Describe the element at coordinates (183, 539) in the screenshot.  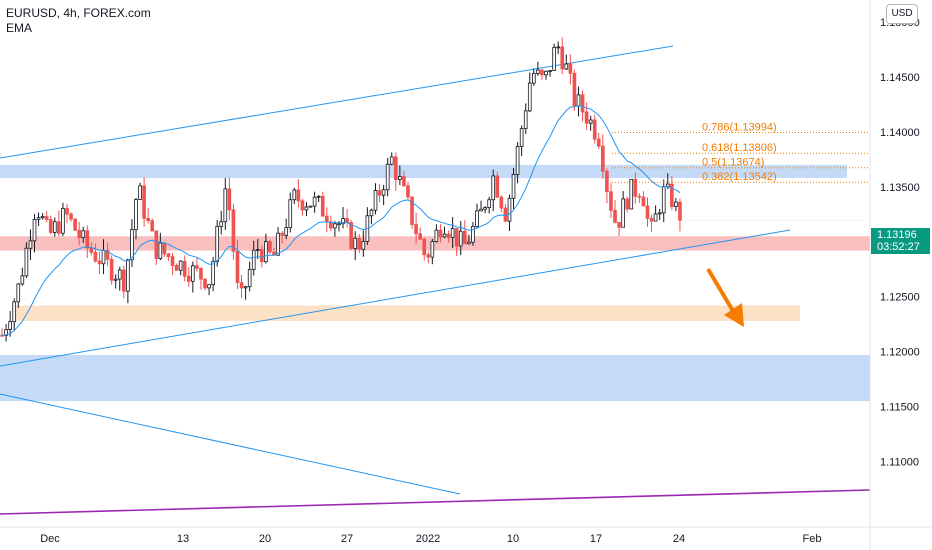
I see `time-tick-label: 13` at that location.